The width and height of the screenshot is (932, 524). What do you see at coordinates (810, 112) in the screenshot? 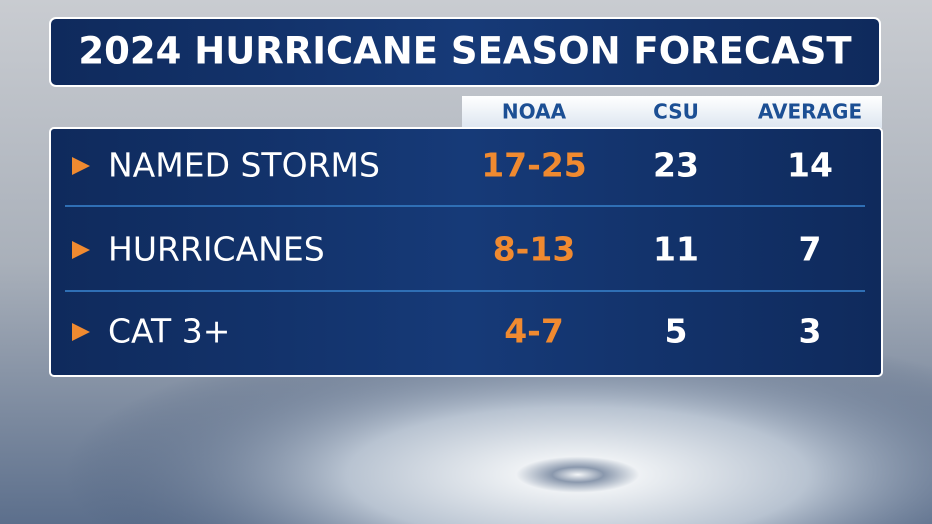
I see `column-header: AVERAGE` at bounding box center [810, 112].